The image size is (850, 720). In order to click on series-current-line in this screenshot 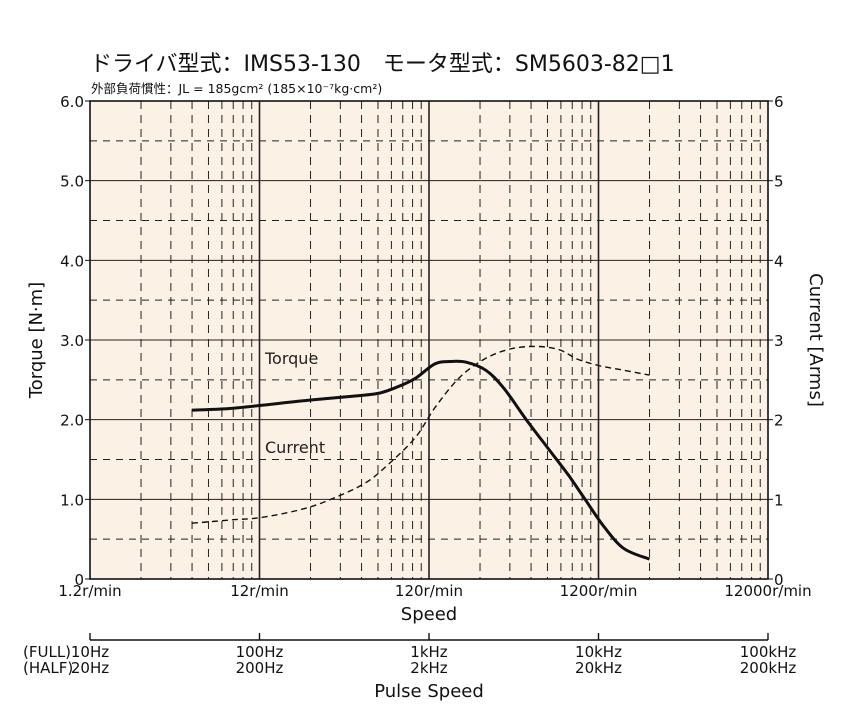, I will do `click(420, 434)`.